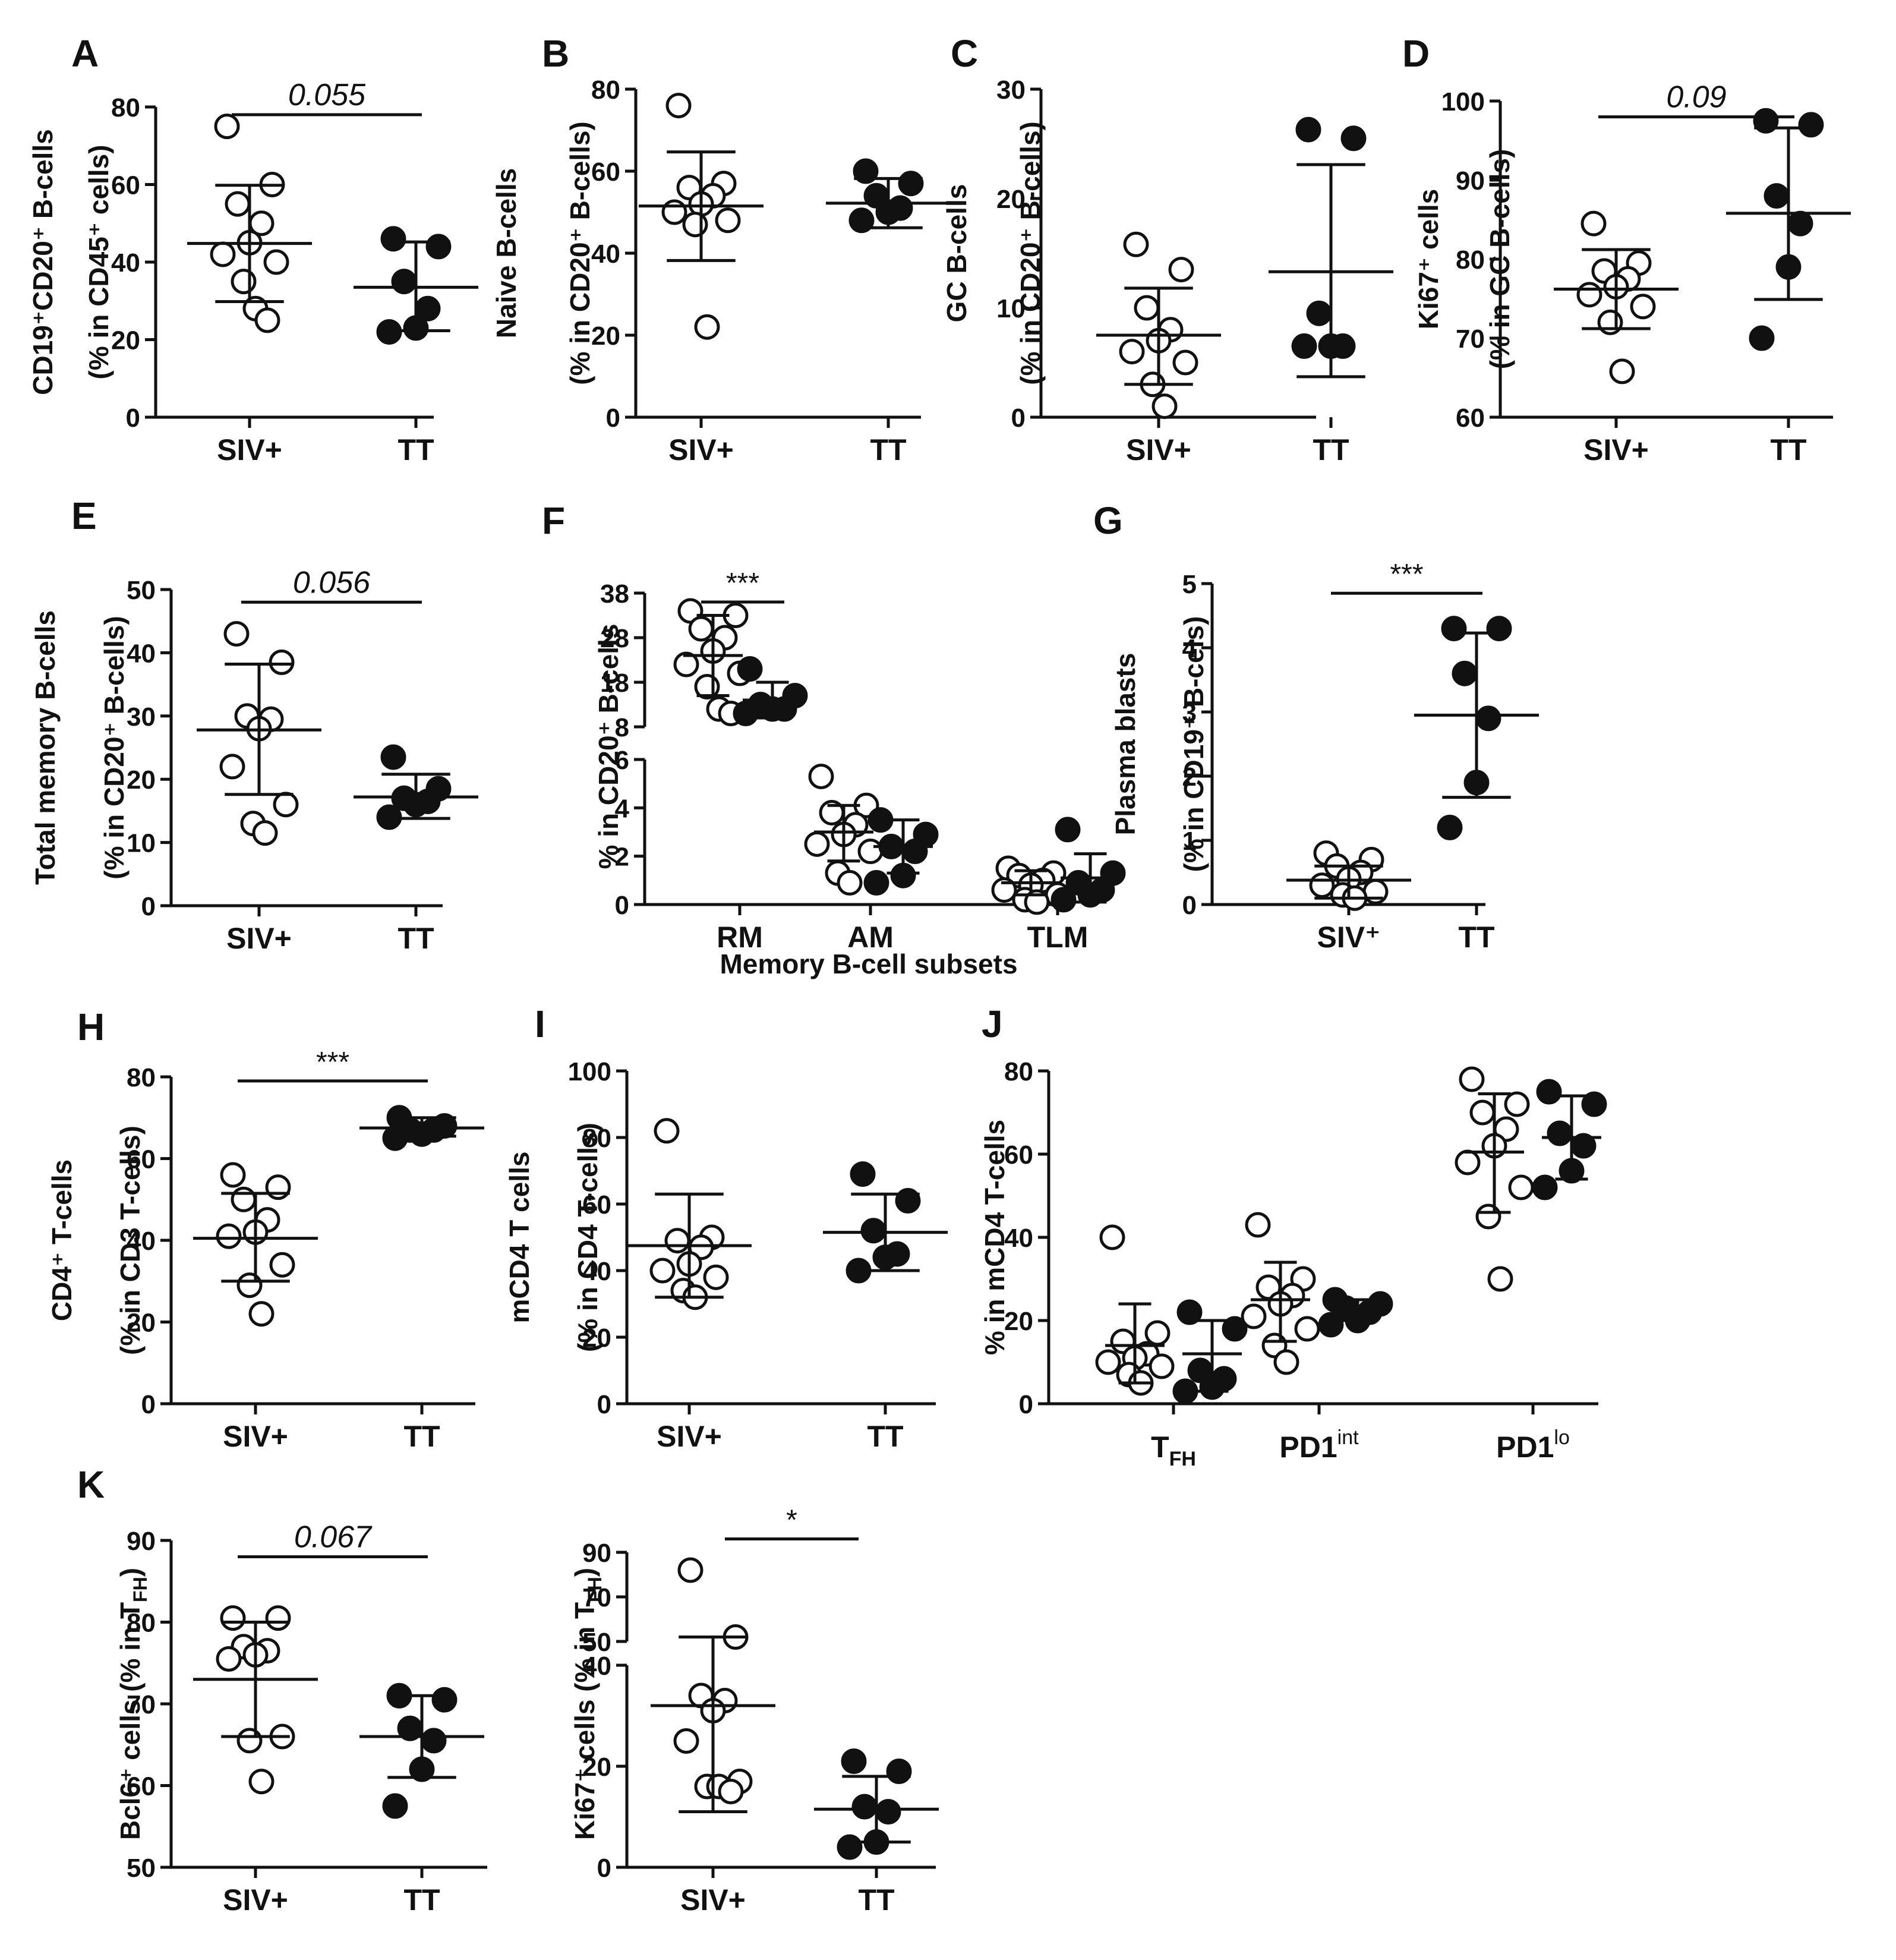 This screenshot has height=1960, width=1896. I want to click on category-label-sup: lo, so click(1561, 1438).